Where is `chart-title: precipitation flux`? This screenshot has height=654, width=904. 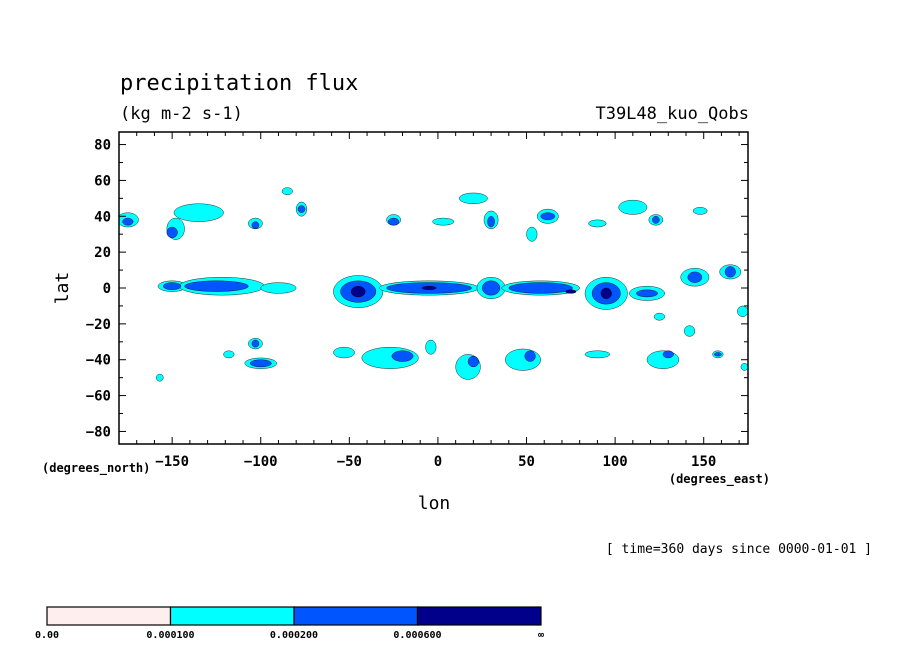 chart-title: precipitation flux is located at coordinates (239, 83).